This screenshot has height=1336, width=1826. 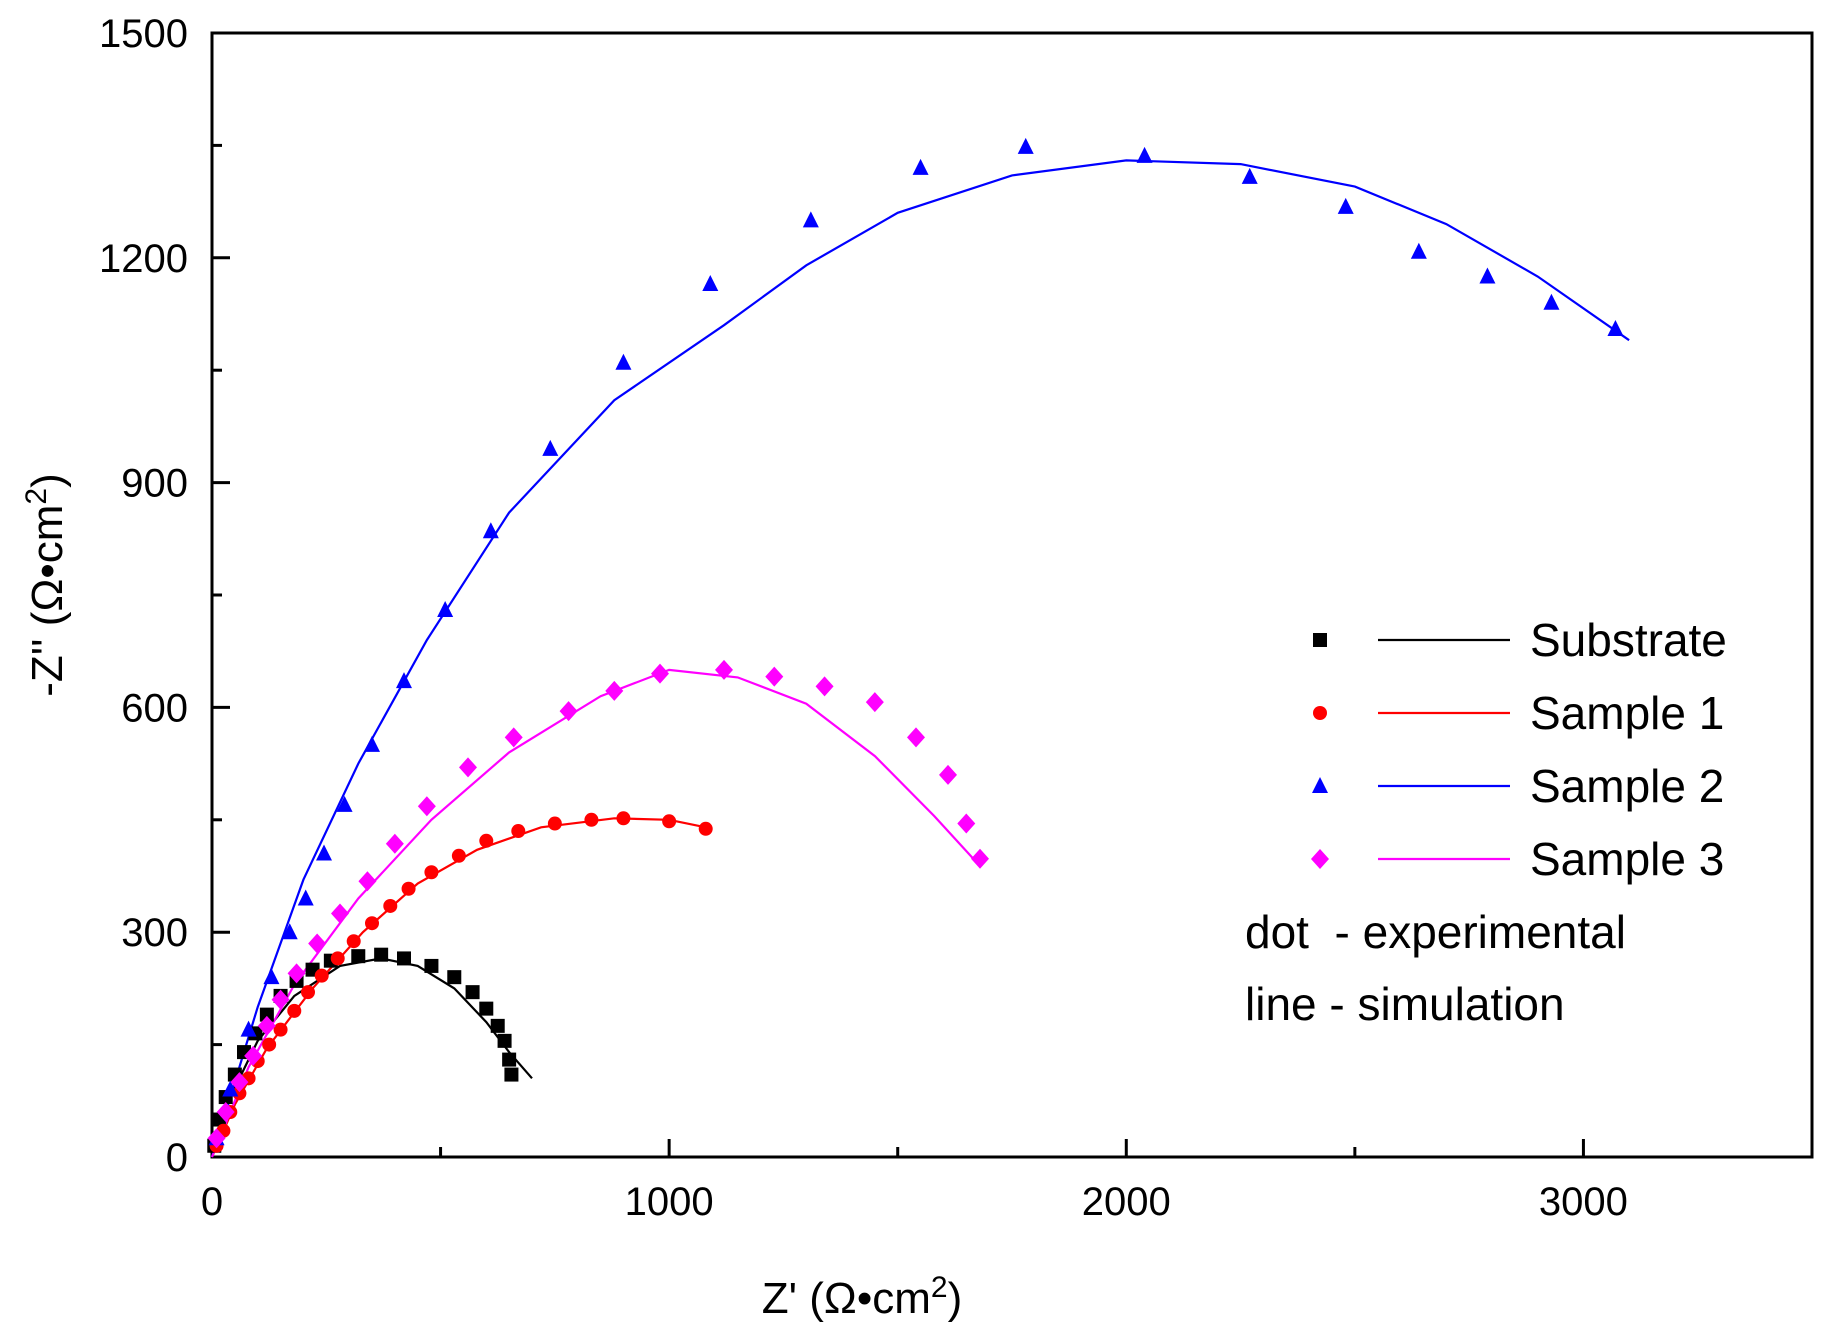 What do you see at coordinates (212, 1202) in the screenshot?
I see `x-tick-label: 0` at bounding box center [212, 1202].